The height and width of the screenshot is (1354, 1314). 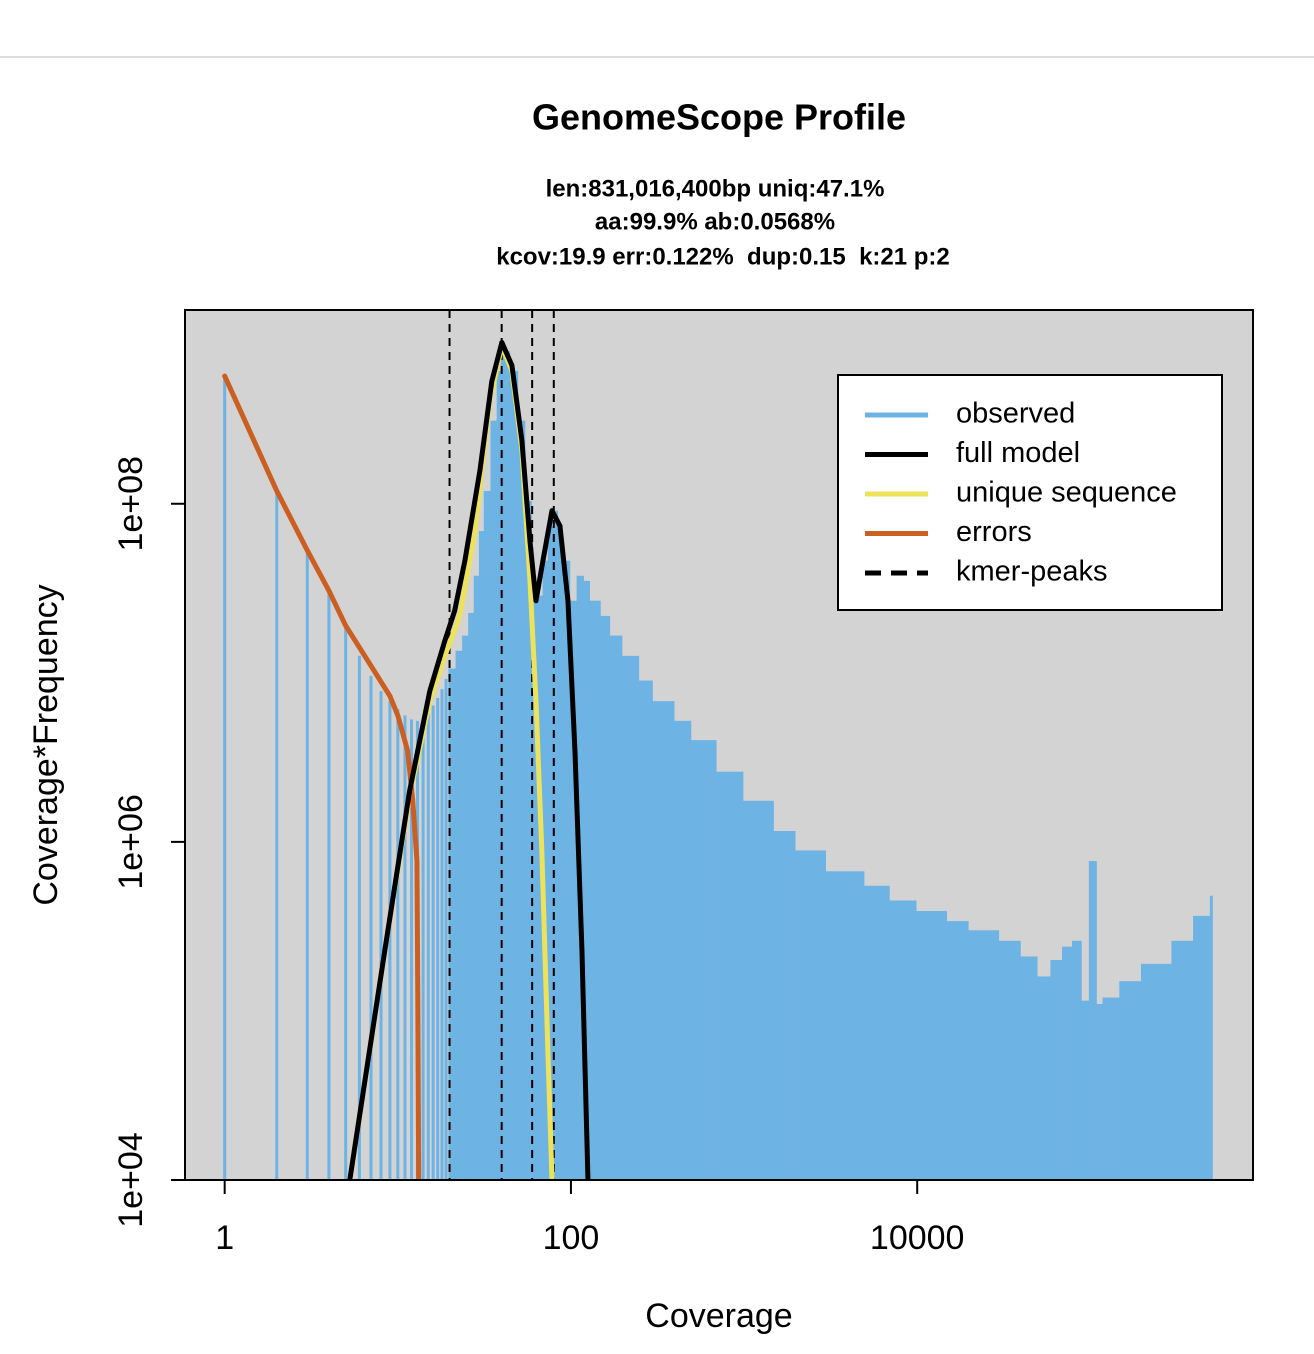 I want to click on x-tick-label: 100, so click(x=571, y=1238).